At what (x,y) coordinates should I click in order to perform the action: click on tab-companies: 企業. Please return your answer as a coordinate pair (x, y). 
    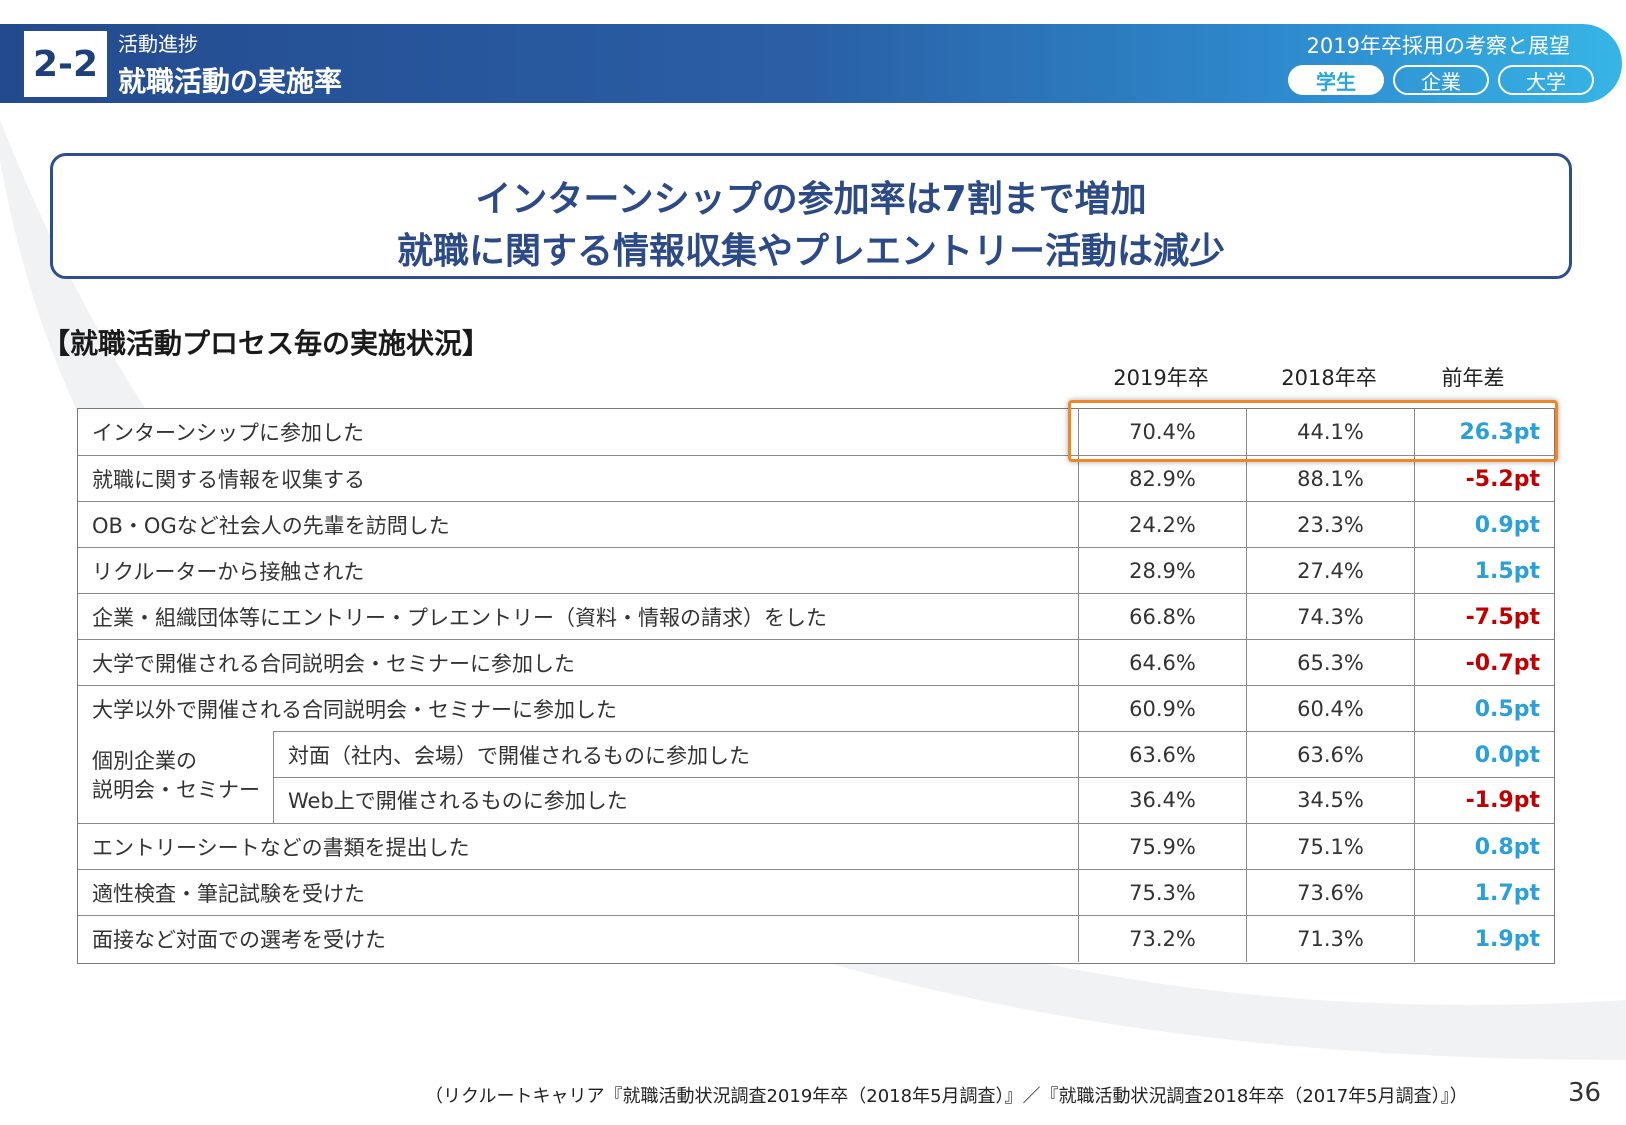
    Looking at the image, I should click on (1441, 80).